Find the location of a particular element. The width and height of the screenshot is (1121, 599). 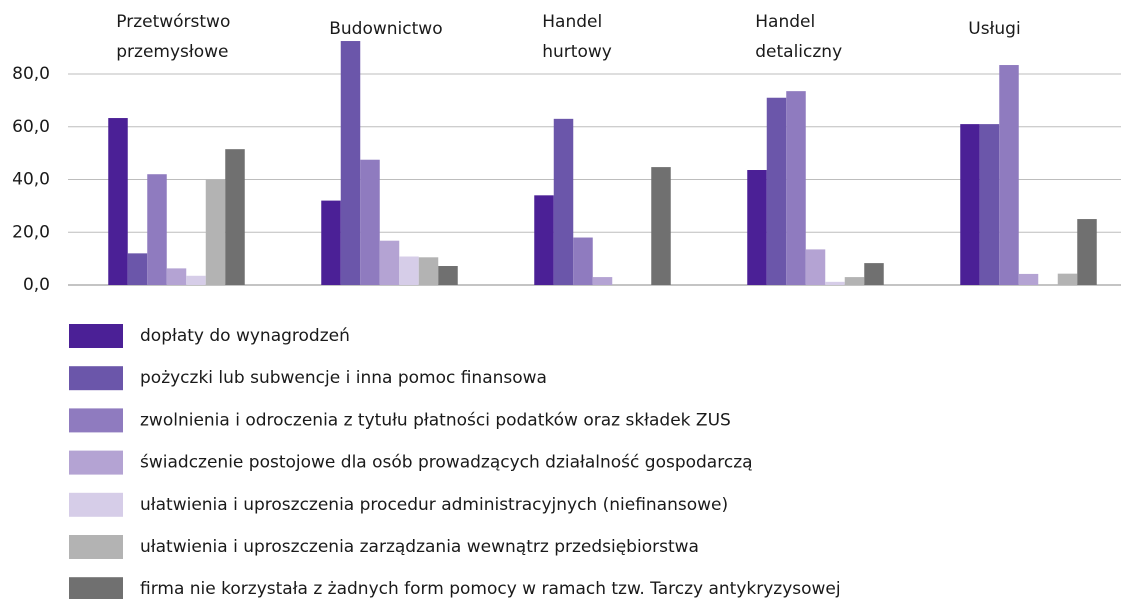

category-label-line: Budownictwo is located at coordinates (385, 29).